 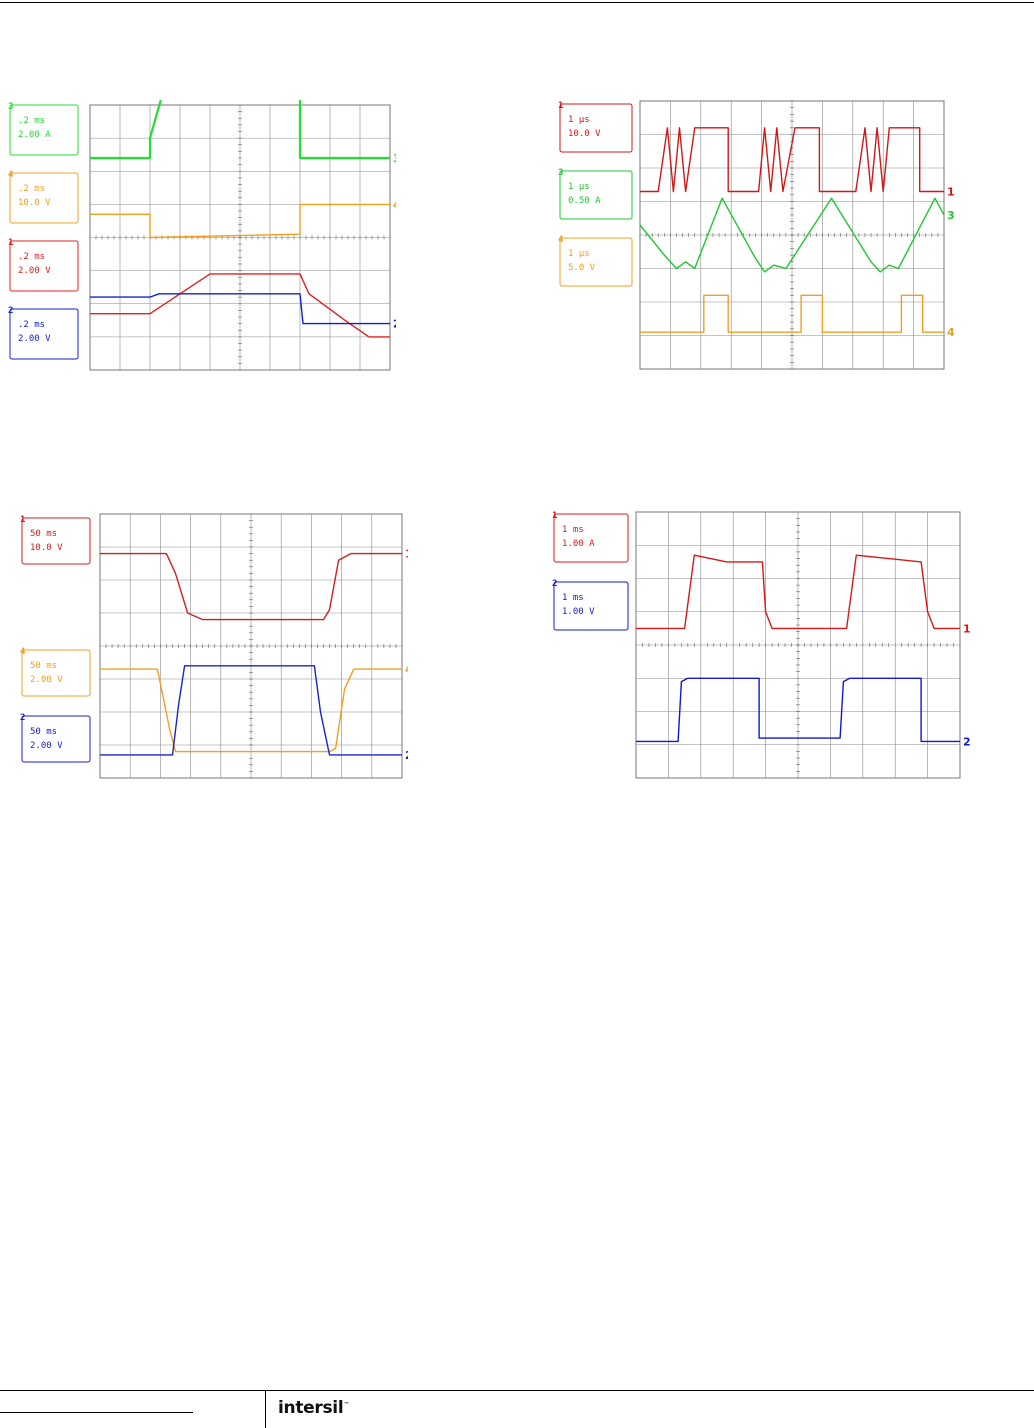 What do you see at coordinates (96, 1412) in the screenshot?
I see `footer-short-rule` at bounding box center [96, 1412].